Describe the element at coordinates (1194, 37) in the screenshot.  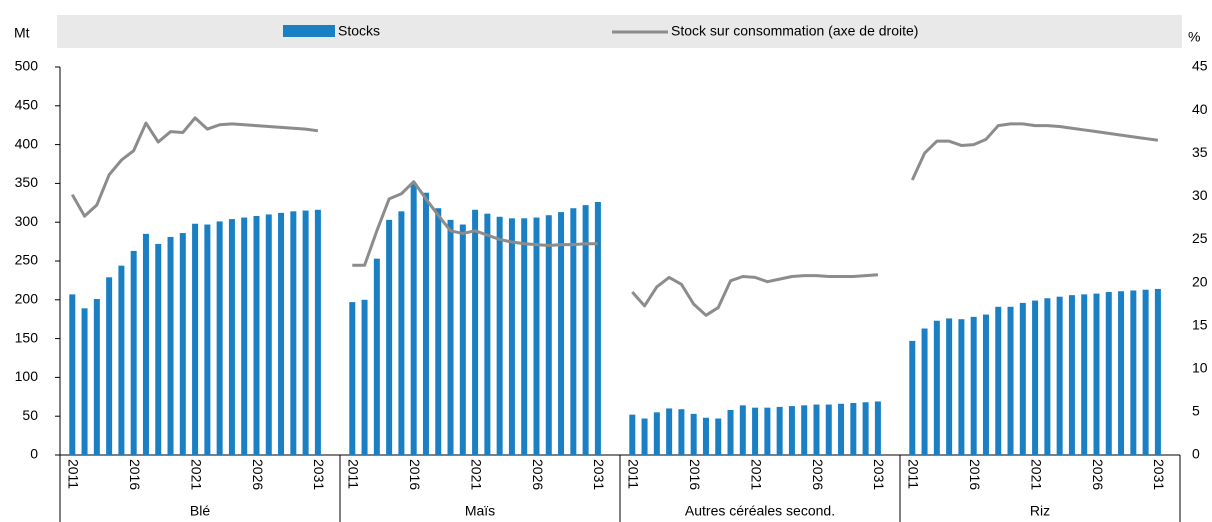
I see `y2-axis-label: %` at that location.